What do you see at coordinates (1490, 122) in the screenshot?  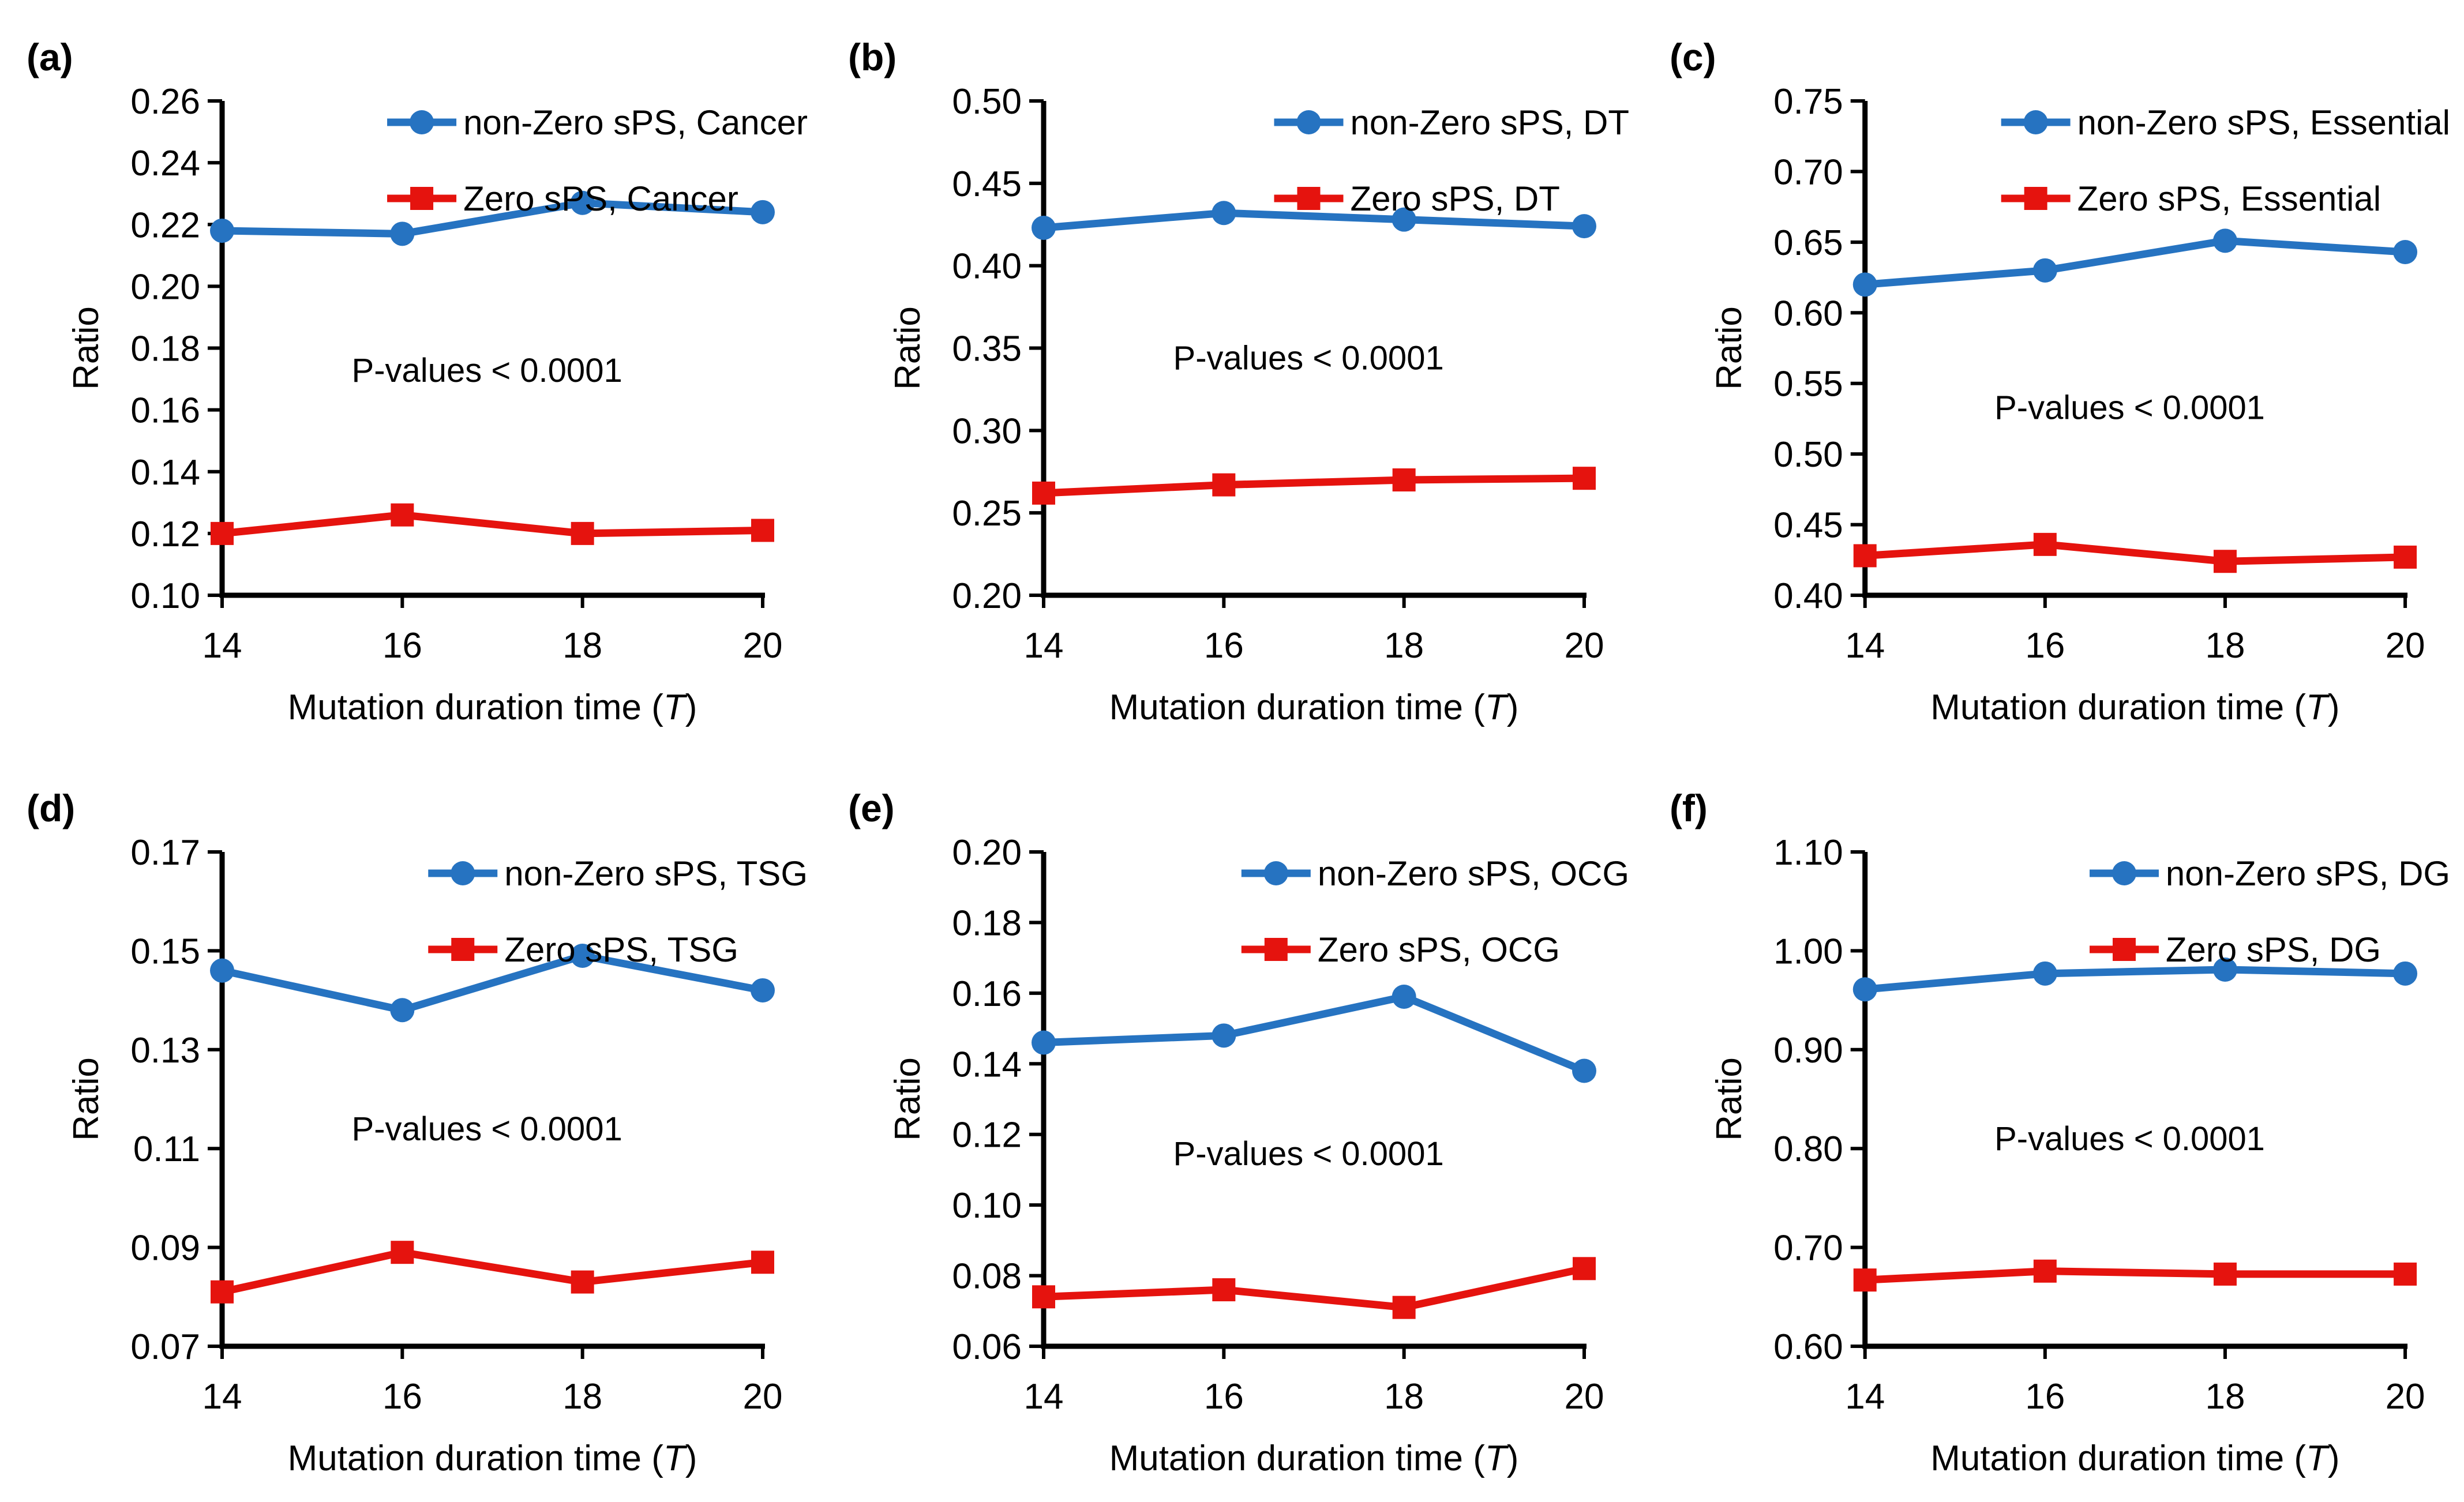 I see `legend-label: non-Zero sPS, DT` at bounding box center [1490, 122].